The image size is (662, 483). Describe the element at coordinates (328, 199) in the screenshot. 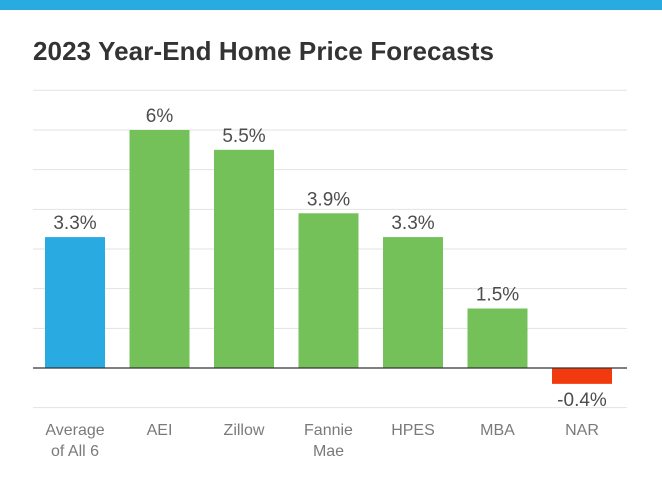

I see `value-label: 3.9%` at that location.